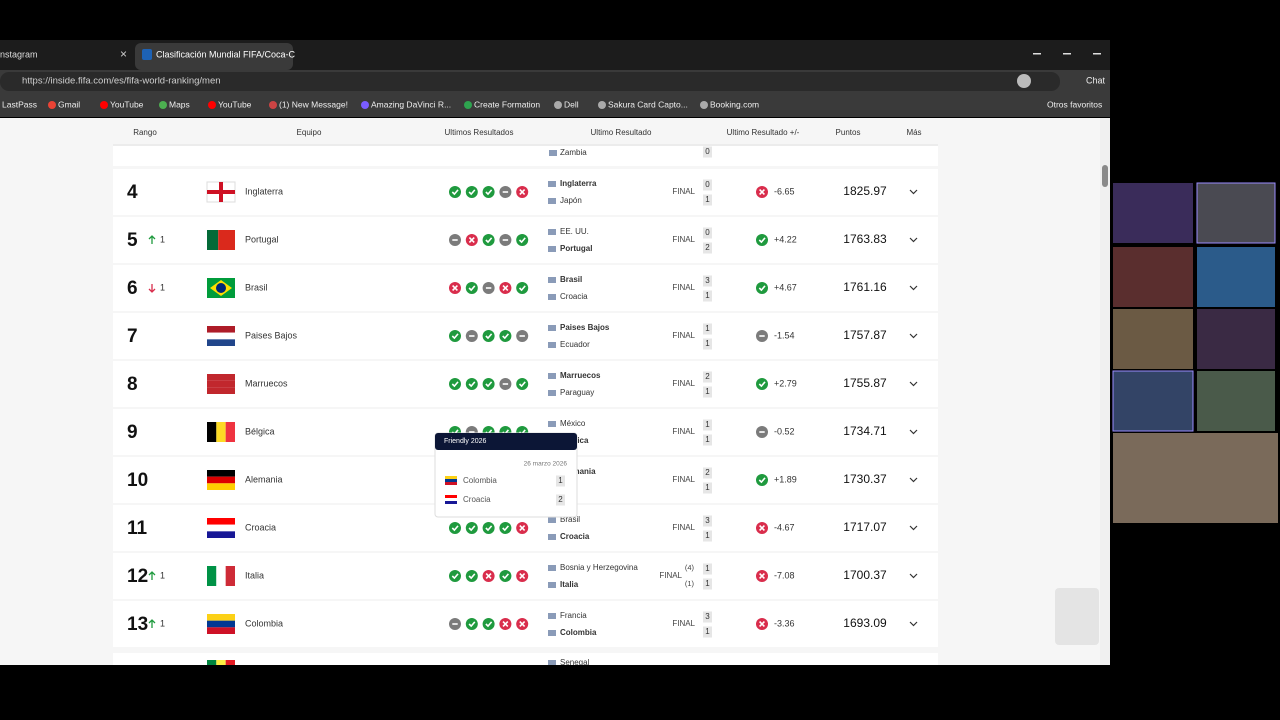 The width and height of the screenshot is (1280, 720). I want to click on bookmark-folder: Otros favoritos, so click(1074, 104).